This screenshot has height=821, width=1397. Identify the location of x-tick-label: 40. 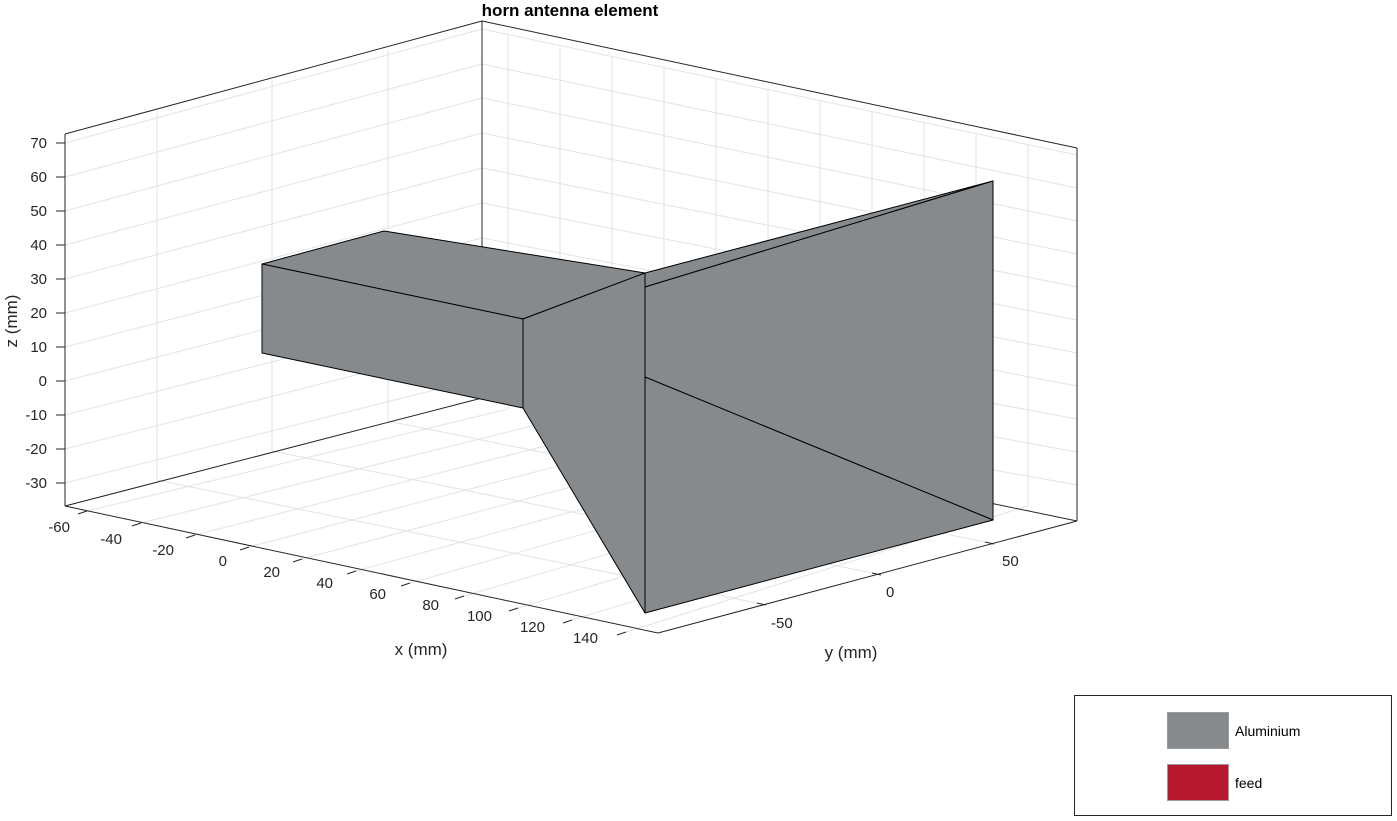
(324, 583).